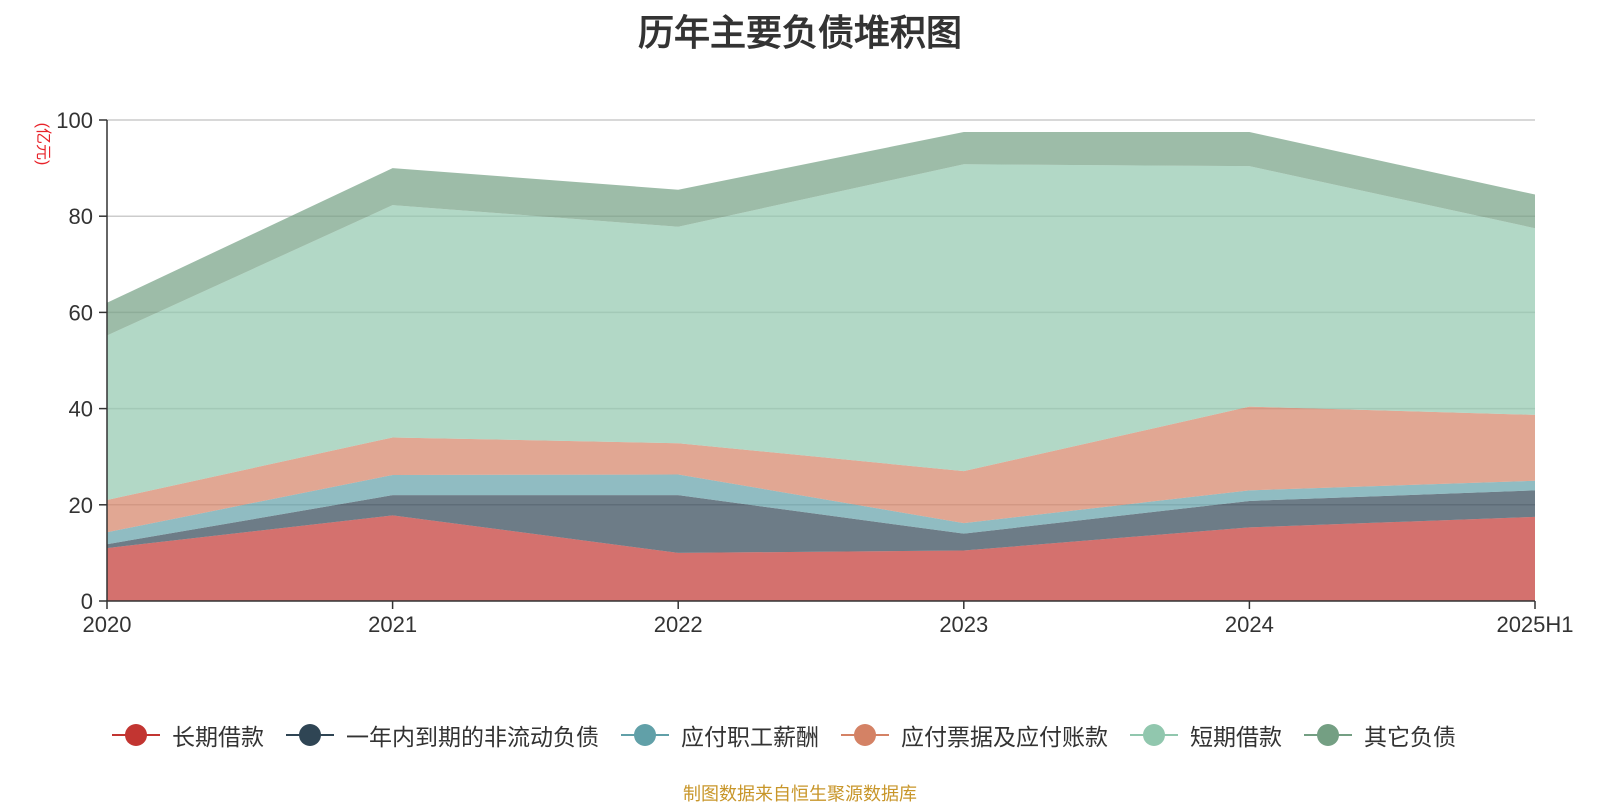  I want to click on x-tick-label: 2023, so click(963, 624).